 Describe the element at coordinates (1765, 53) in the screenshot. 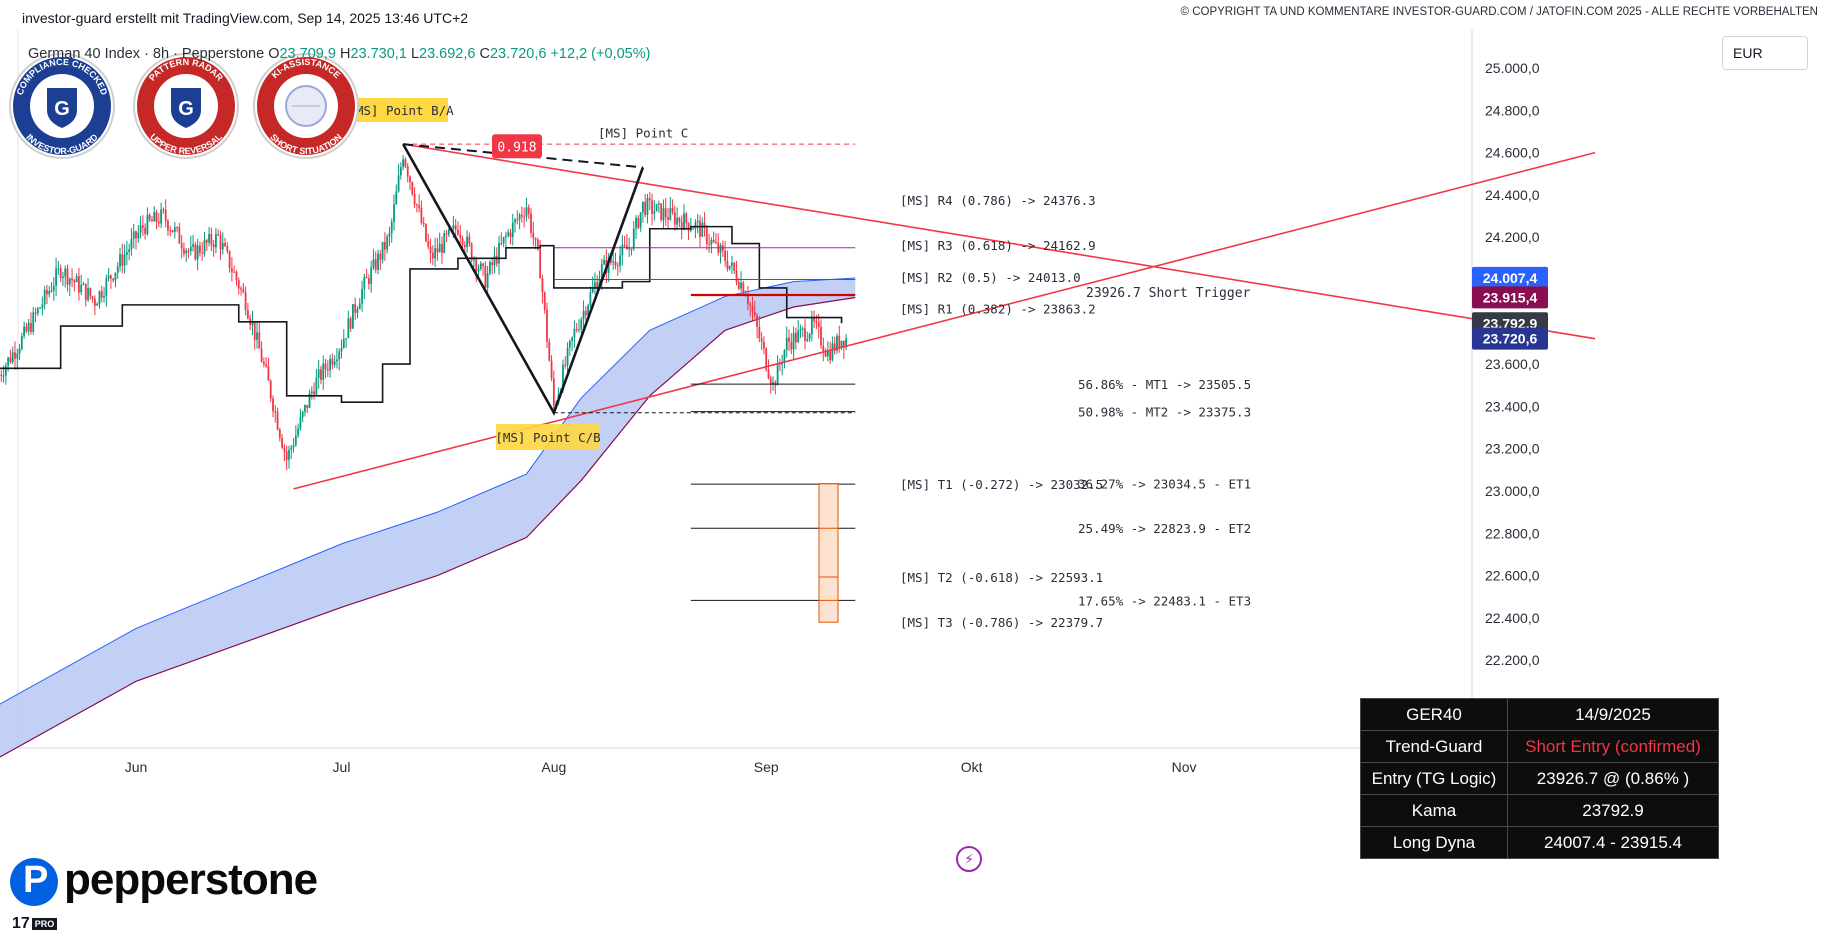

I see `currency-selector: EUR` at that location.